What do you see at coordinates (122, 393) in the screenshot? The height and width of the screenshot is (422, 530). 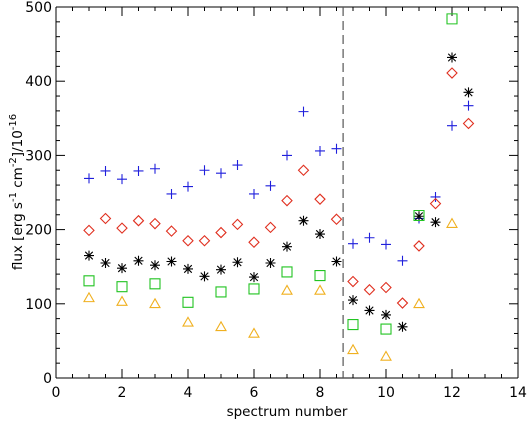 I see `x-tick-label: 2` at bounding box center [122, 393].